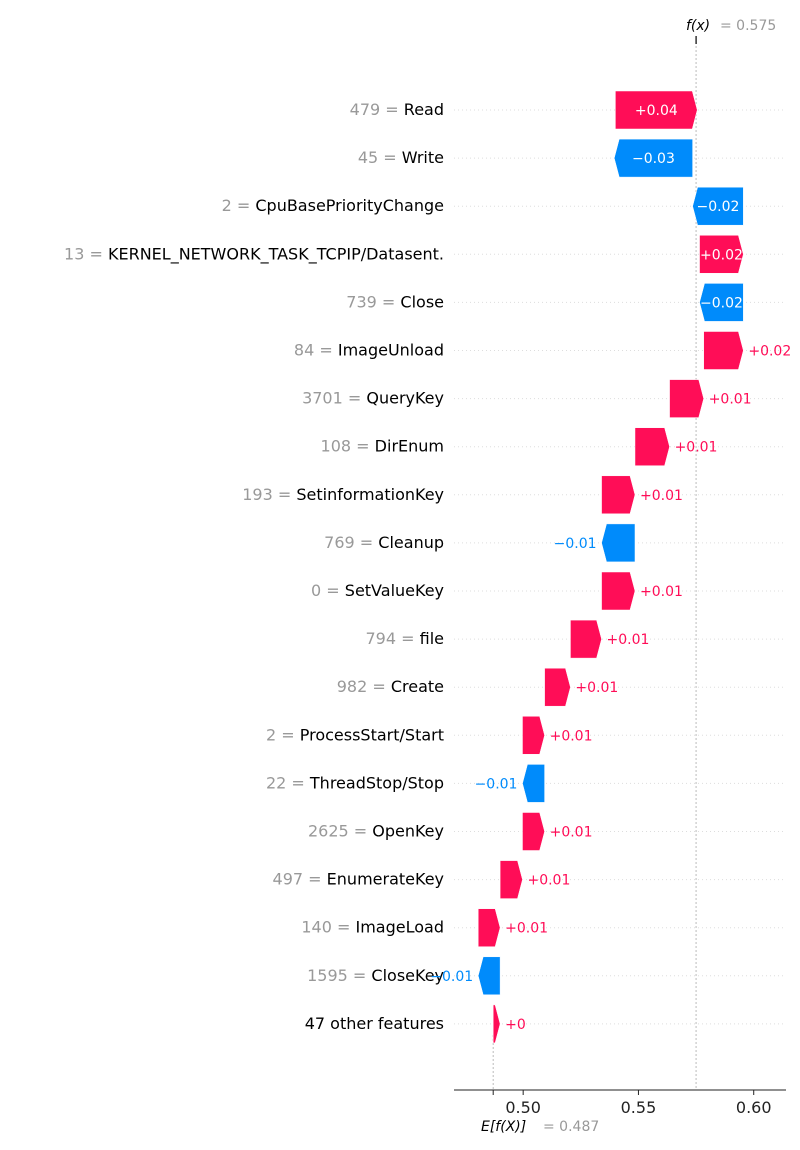  Describe the element at coordinates (351, 542) in the screenshot. I see `feature-value: 769 =` at that location.